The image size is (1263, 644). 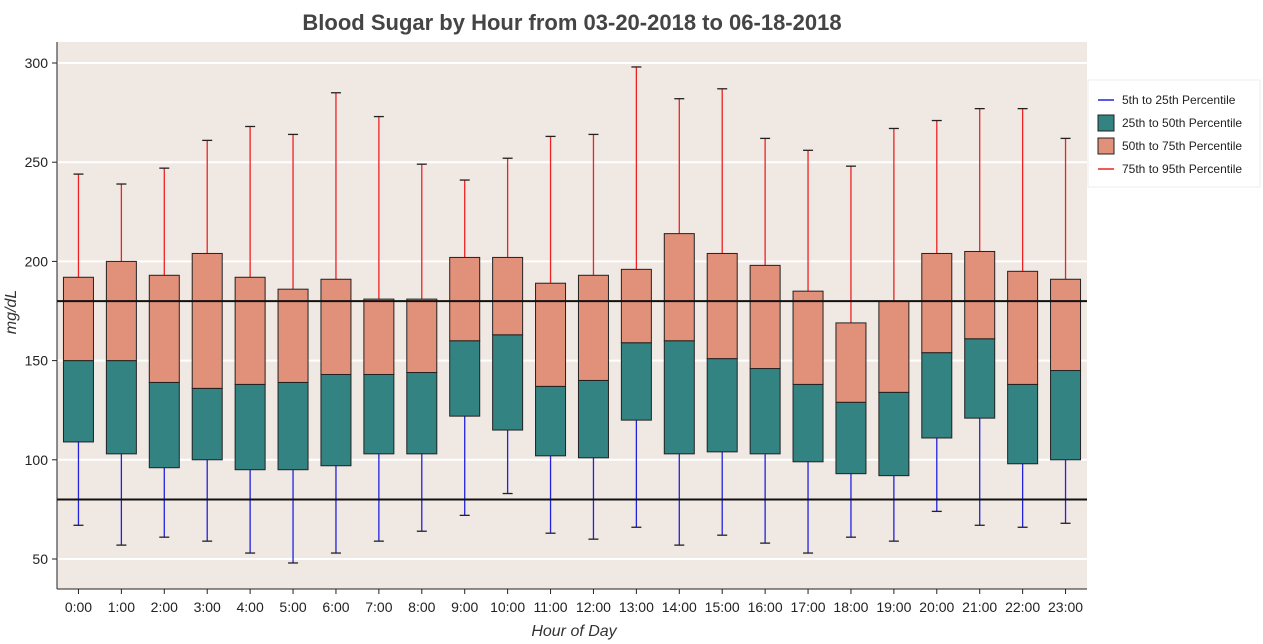 I want to click on x-tick-label-7: 7:00, so click(x=378, y=607).